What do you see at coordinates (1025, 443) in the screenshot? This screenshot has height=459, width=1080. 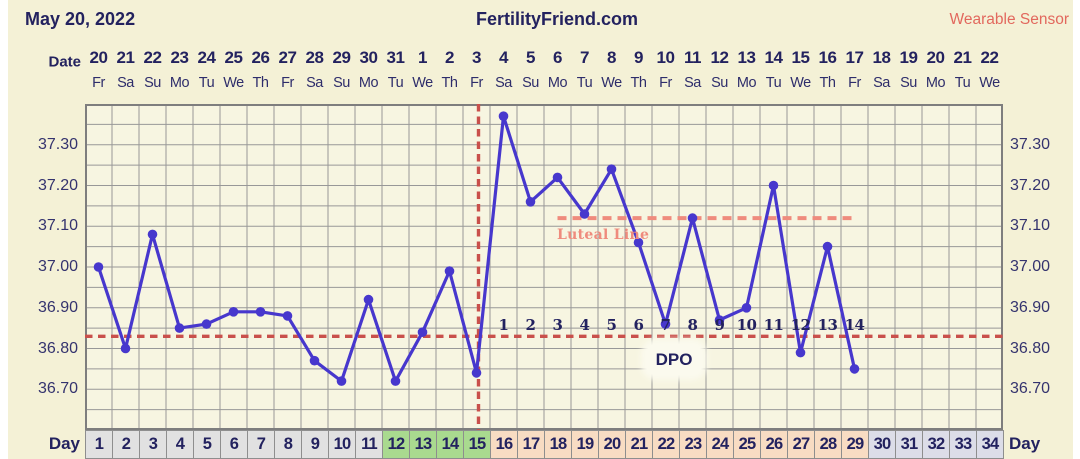 I see `day-row-label-right: Day` at bounding box center [1025, 443].